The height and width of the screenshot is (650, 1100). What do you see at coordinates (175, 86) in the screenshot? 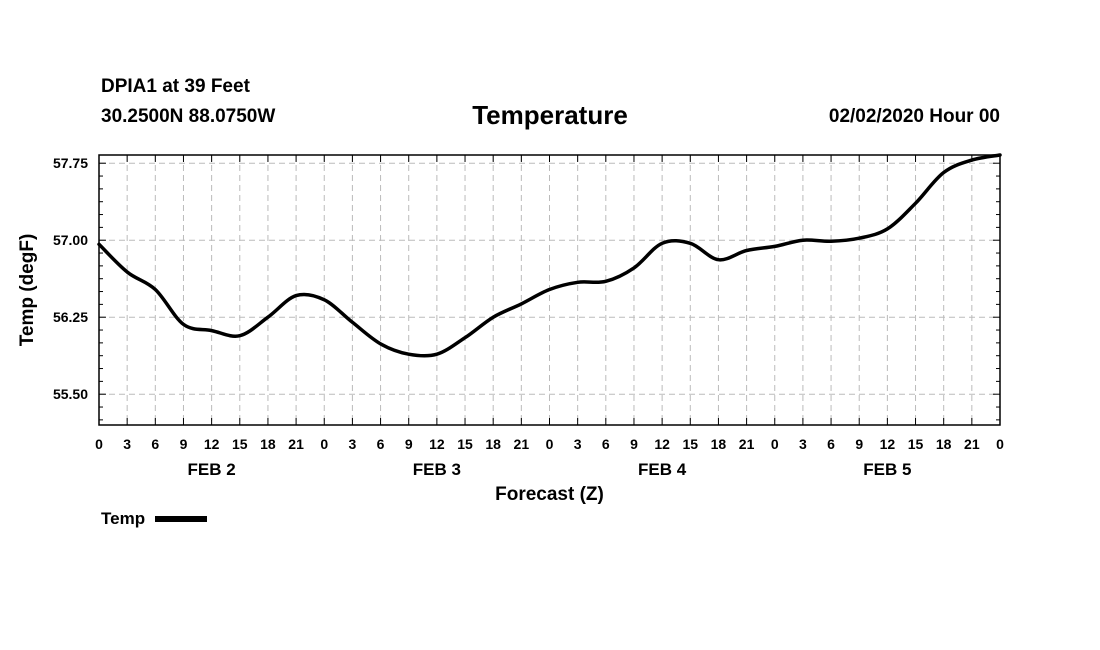
I see `station-label: DPIA1 at 39 Feet` at bounding box center [175, 86].